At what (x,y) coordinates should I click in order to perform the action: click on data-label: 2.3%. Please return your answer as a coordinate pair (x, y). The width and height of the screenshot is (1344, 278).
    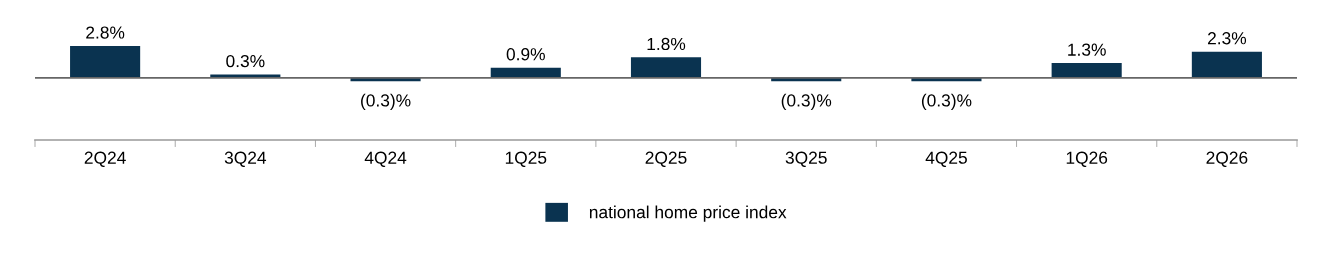
    Looking at the image, I should click on (1227, 38).